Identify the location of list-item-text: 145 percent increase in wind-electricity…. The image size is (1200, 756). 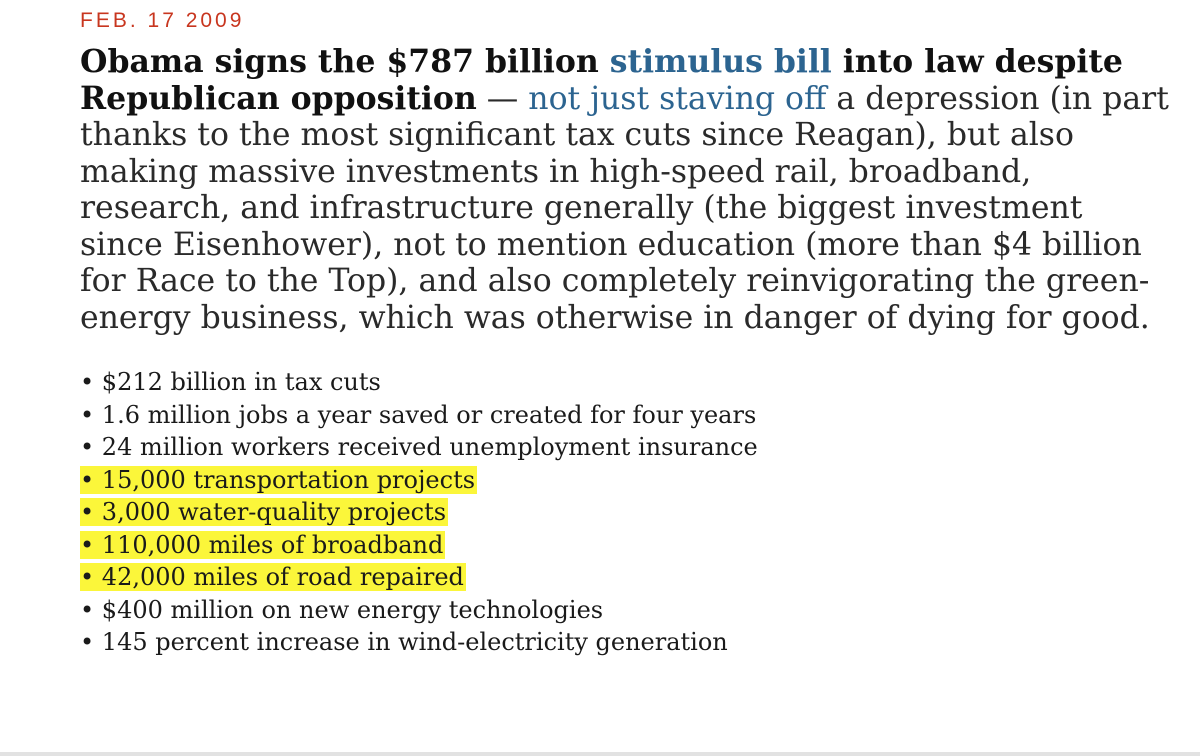
(414, 642).